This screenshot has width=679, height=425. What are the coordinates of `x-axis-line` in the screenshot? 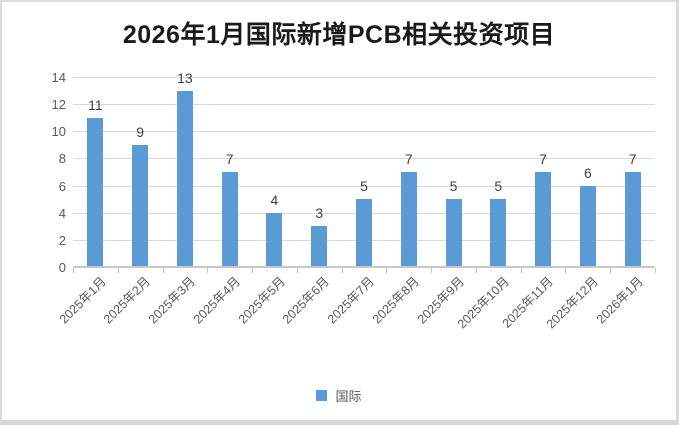 It's located at (364, 267).